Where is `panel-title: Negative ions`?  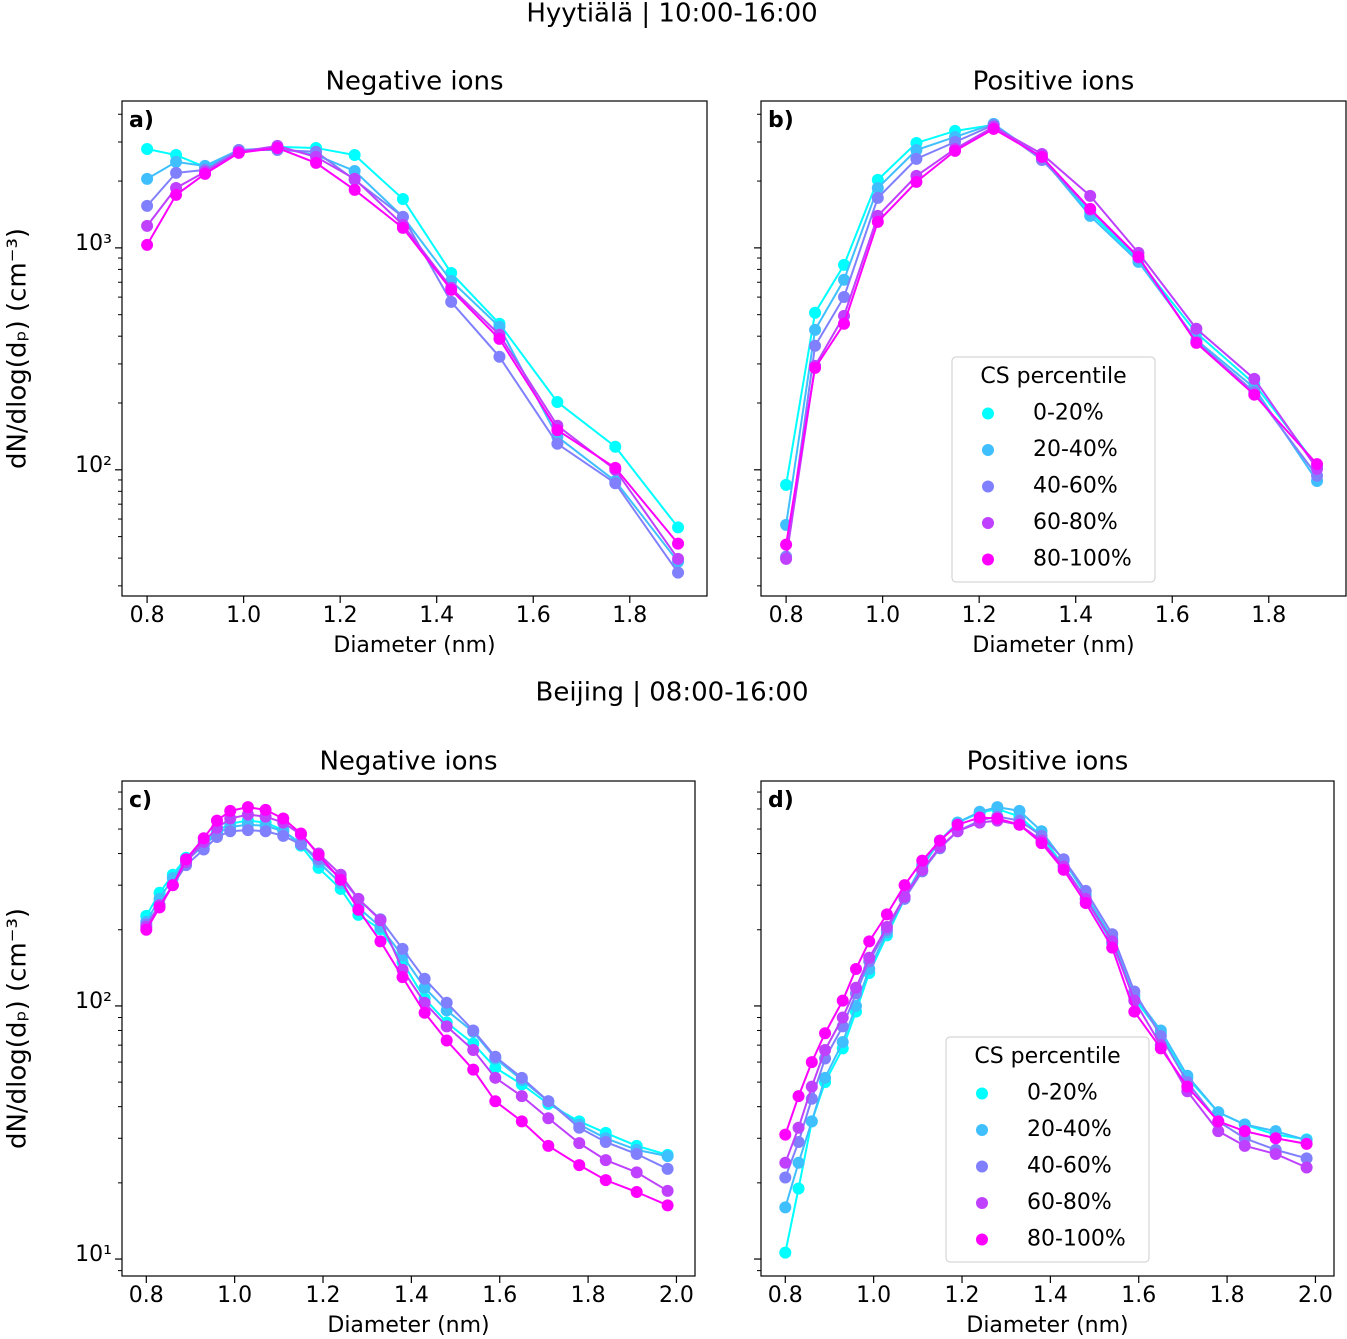 panel-title: Negative ions is located at coordinates (414, 82).